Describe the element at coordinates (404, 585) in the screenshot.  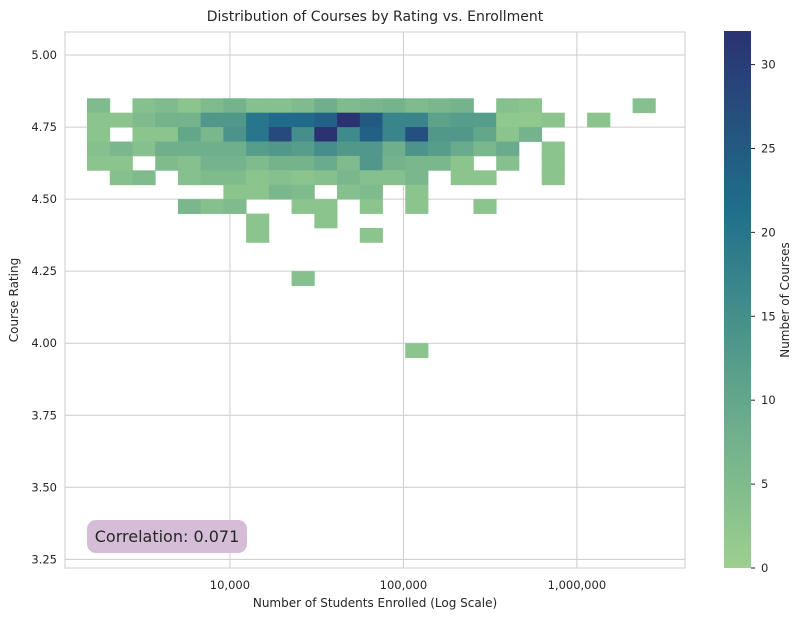
I see `x-tick-label: 100,000` at that location.